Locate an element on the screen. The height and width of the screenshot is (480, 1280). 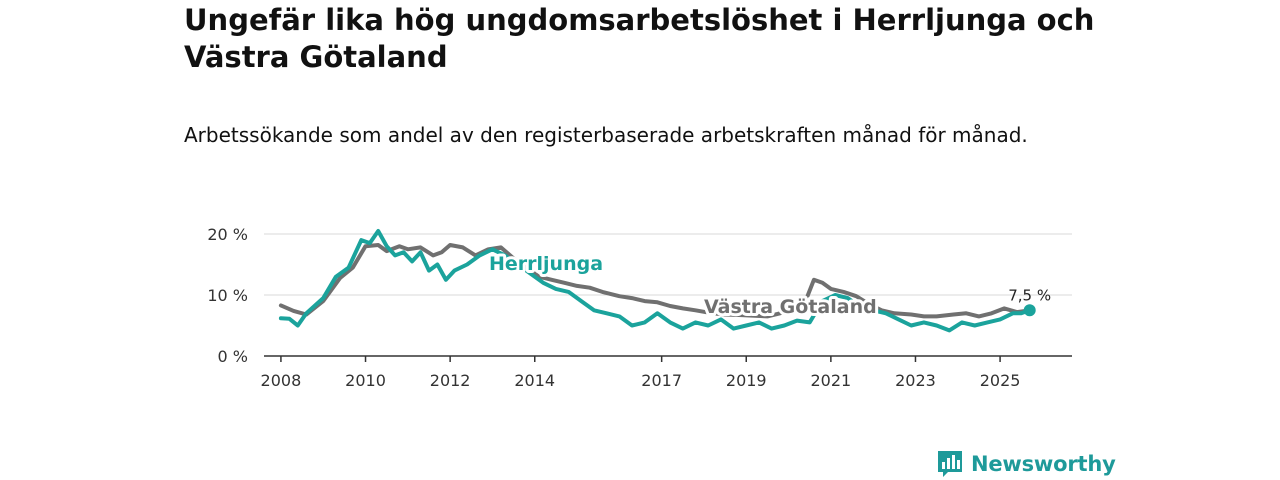
series-line-herrljunga is located at coordinates (655, 281).